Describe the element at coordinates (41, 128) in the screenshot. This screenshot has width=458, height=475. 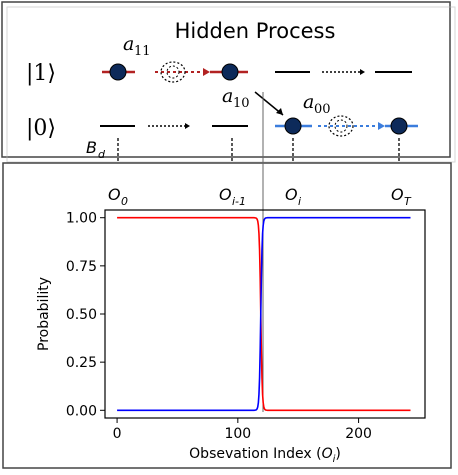
I see `state-0-label: |0⟩` at that location.